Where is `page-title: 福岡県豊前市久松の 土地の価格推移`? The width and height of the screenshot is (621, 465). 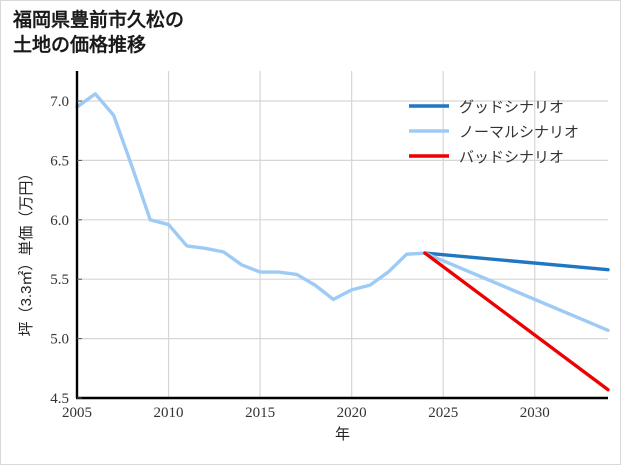
page-title: 福岡県豊前市久松の 土地の価格推移 is located at coordinates (99, 33).